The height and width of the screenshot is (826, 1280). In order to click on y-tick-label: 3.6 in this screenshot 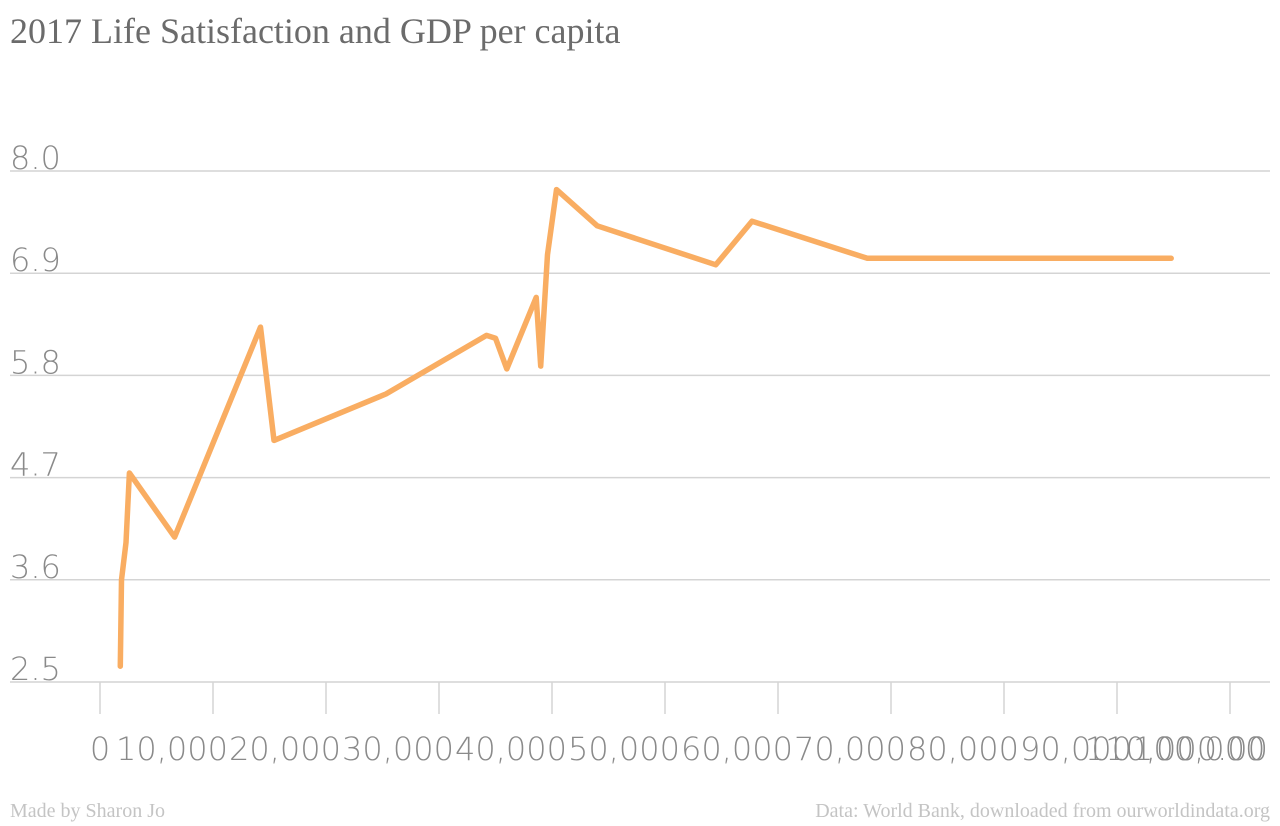, I will do `click(35, 567)`.